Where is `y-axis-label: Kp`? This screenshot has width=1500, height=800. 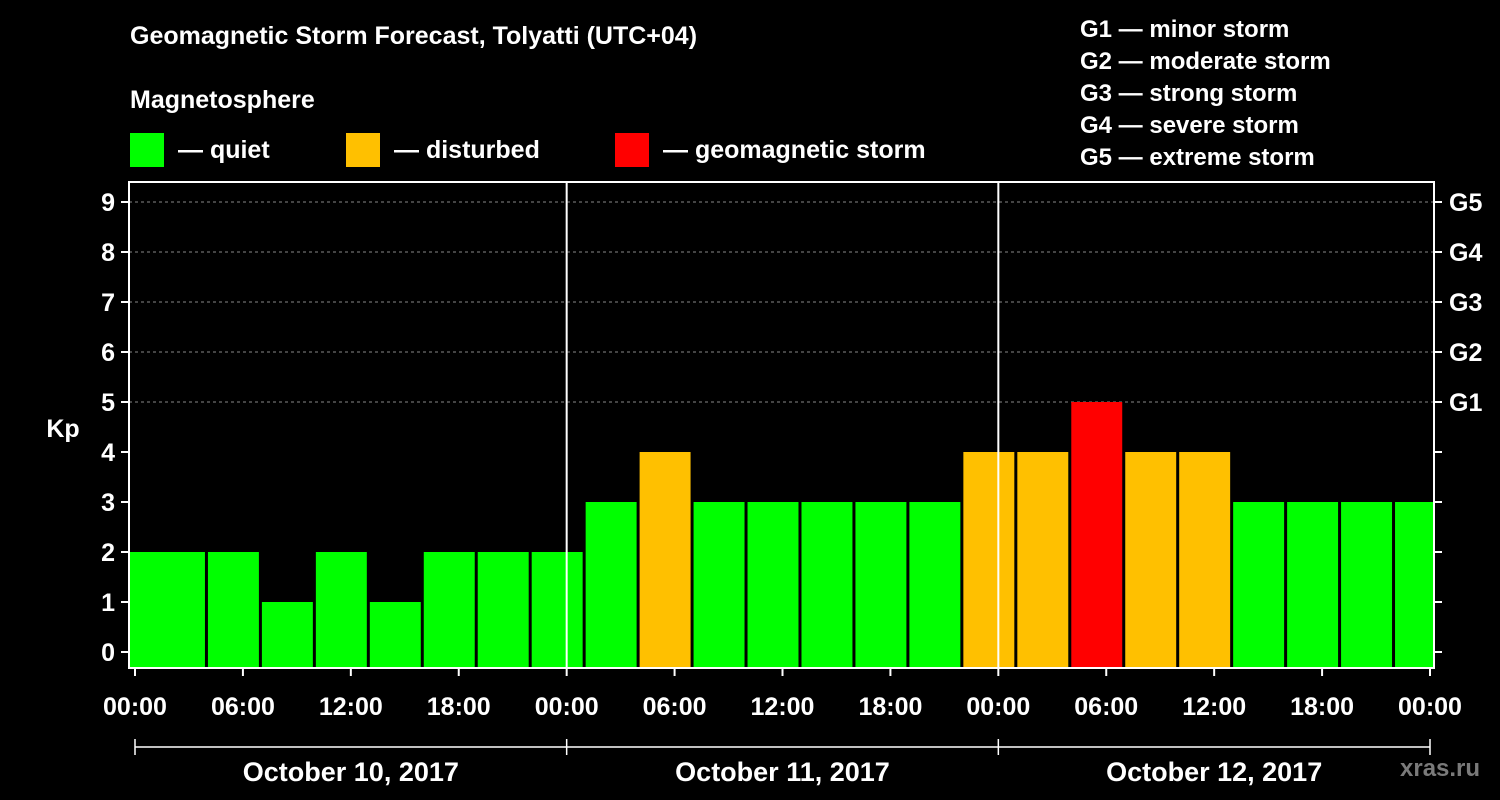
y-axis-label: Kp is located at coordinates (62, 429).